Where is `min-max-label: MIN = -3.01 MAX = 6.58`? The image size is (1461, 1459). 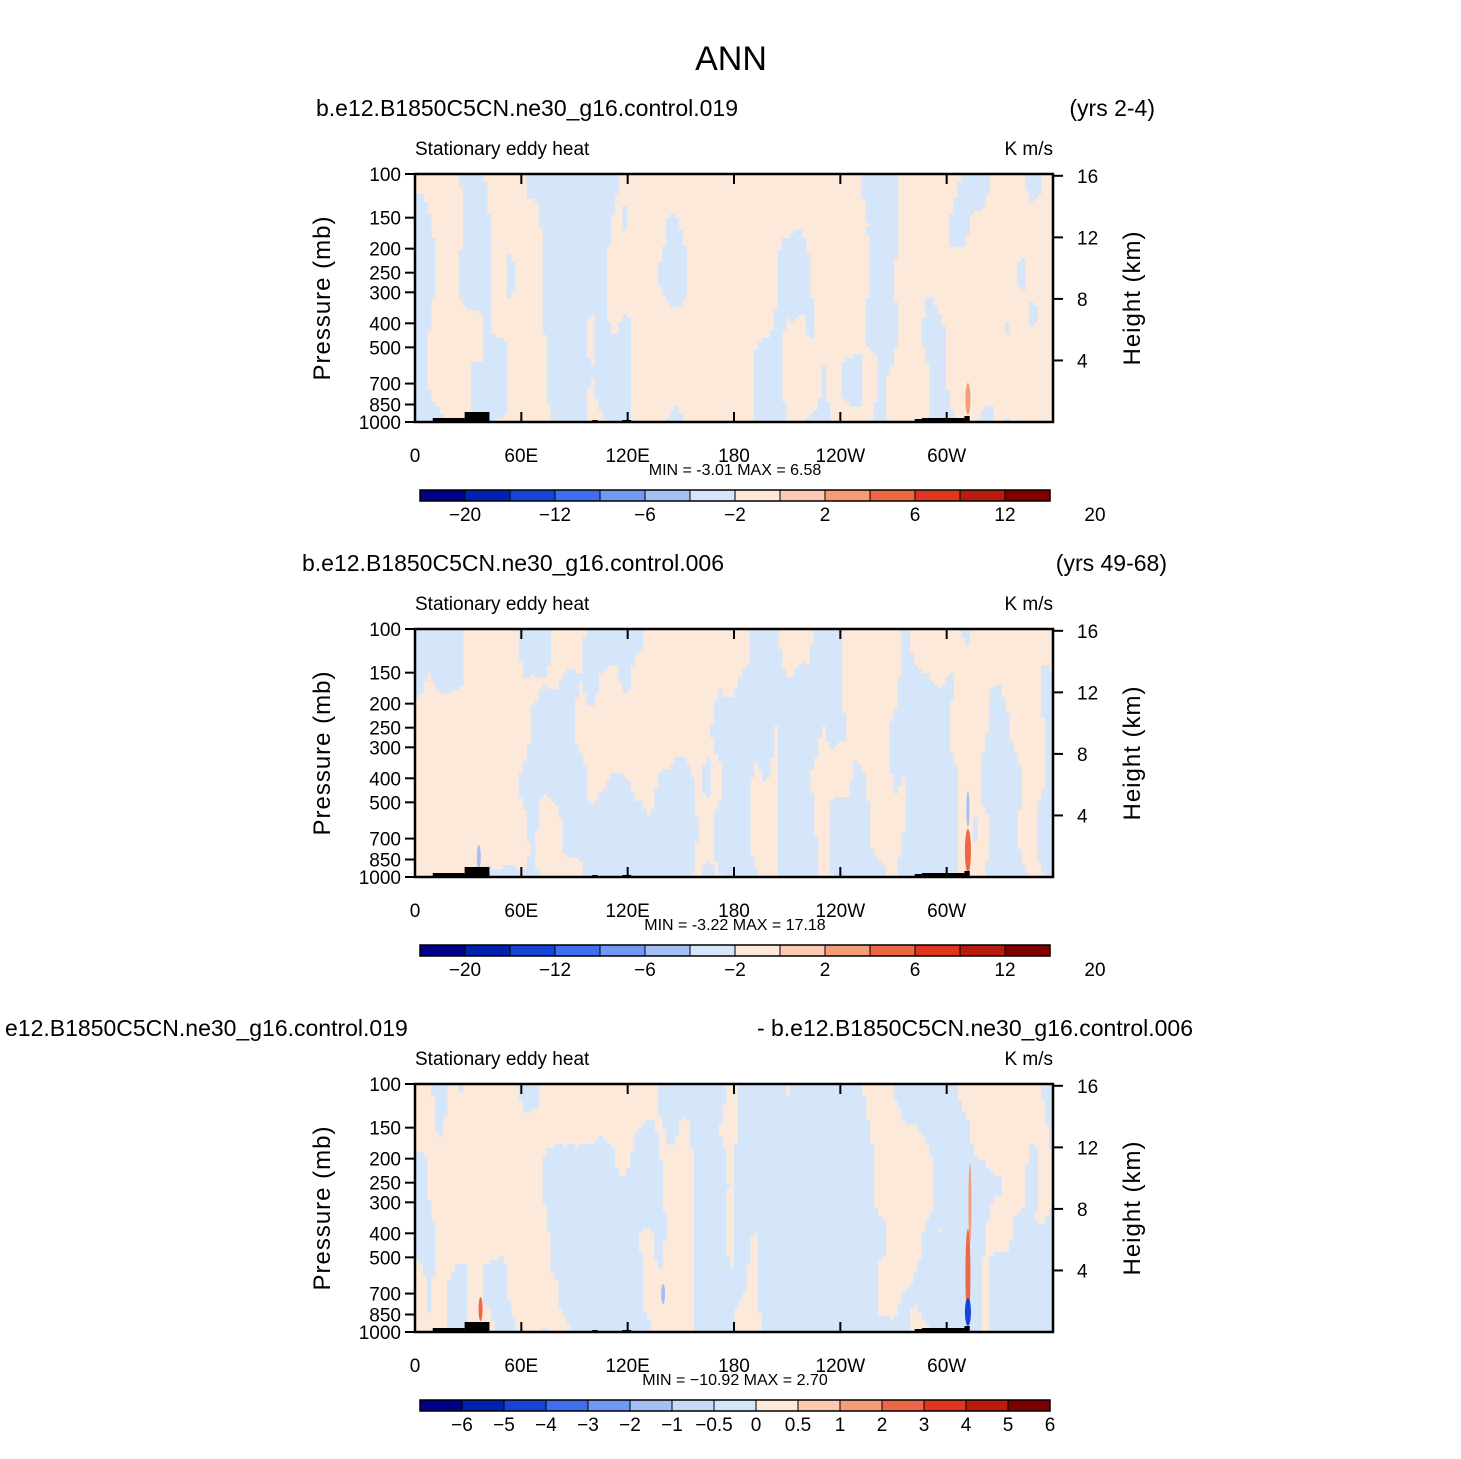
min-max-label: MIN = -3.01 MAX = 6.58 is located at coordinates (735, 470).